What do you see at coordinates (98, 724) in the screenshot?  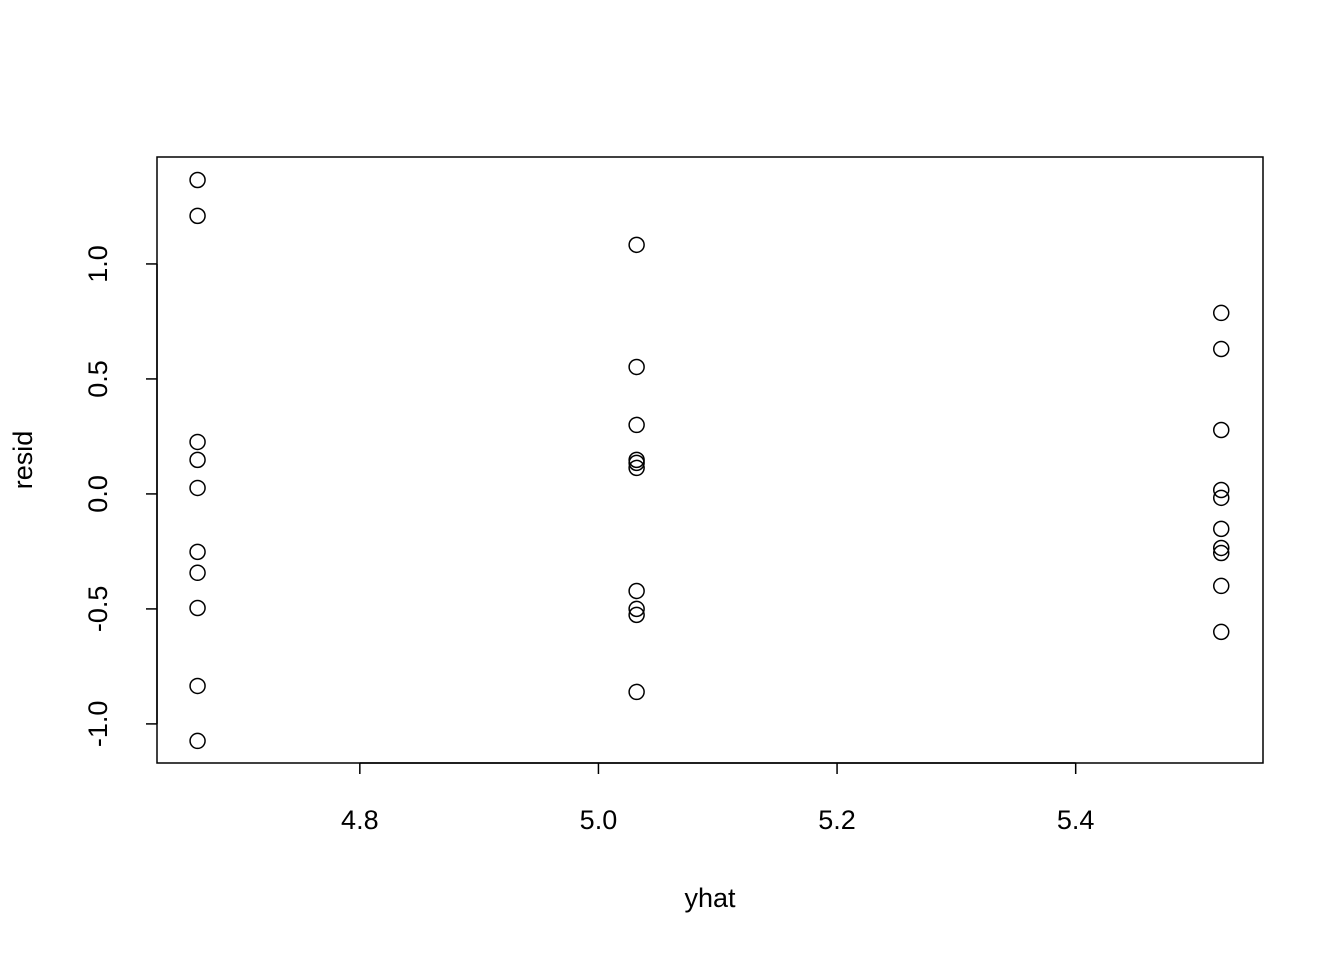 I see `y-tick-label: -1.0` at bounding box center [98, 724].